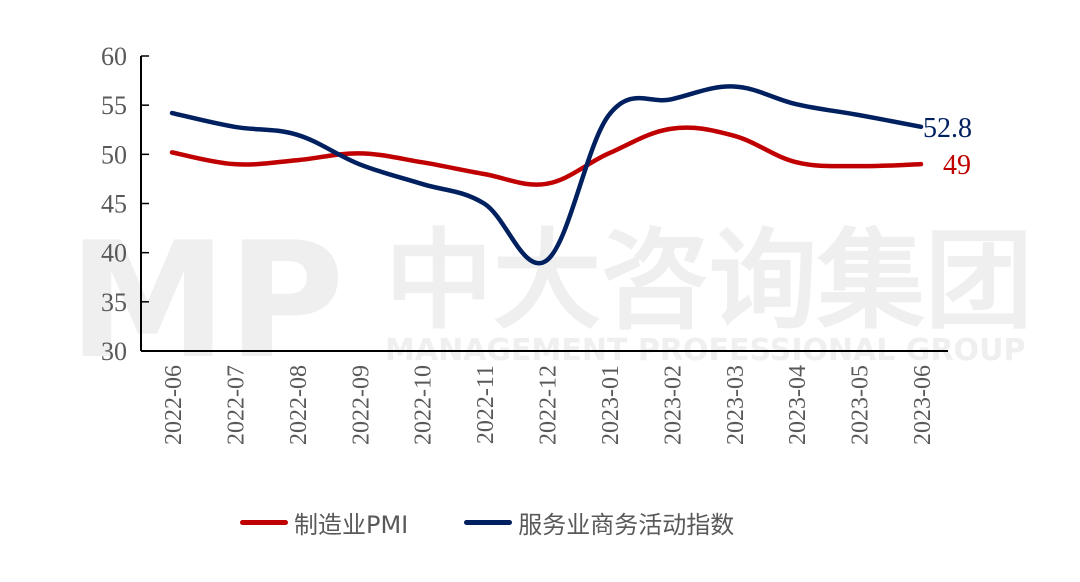  What do you see at coordinates (947, 128) in the screenshot?
I see `end-value-label: 52.8` at bounding box center [947, 128].